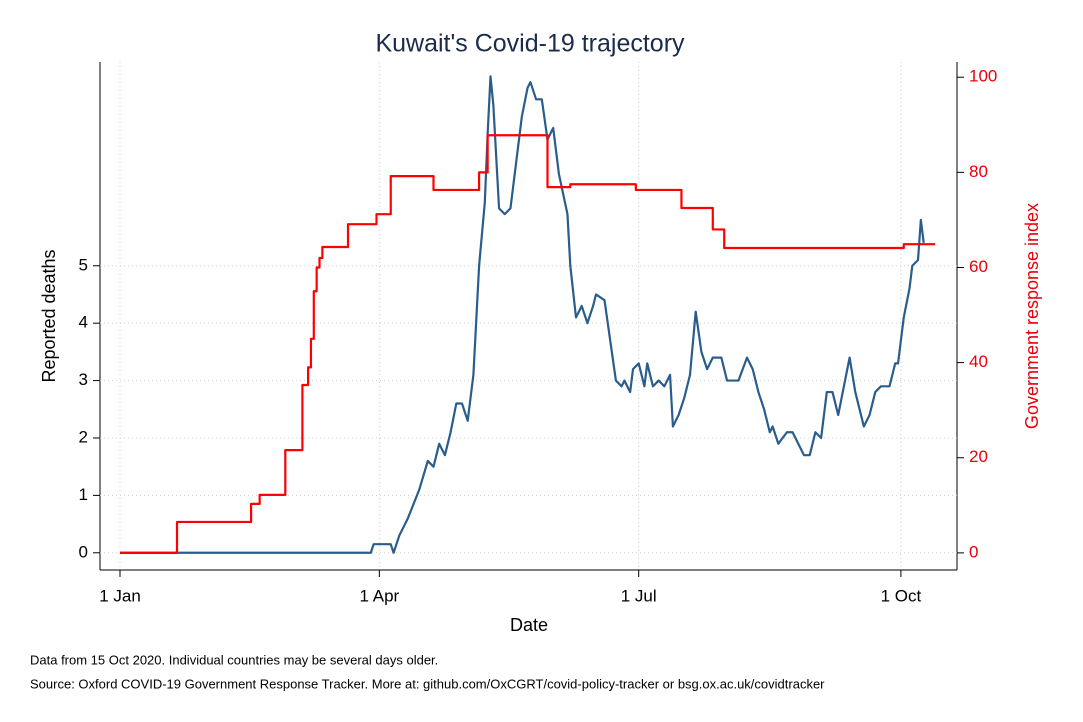  What do you see at coordinates (120, 595) in the screenshot?
I see `x-tick-label: 1 Jan` at bounding box center [120, 595].